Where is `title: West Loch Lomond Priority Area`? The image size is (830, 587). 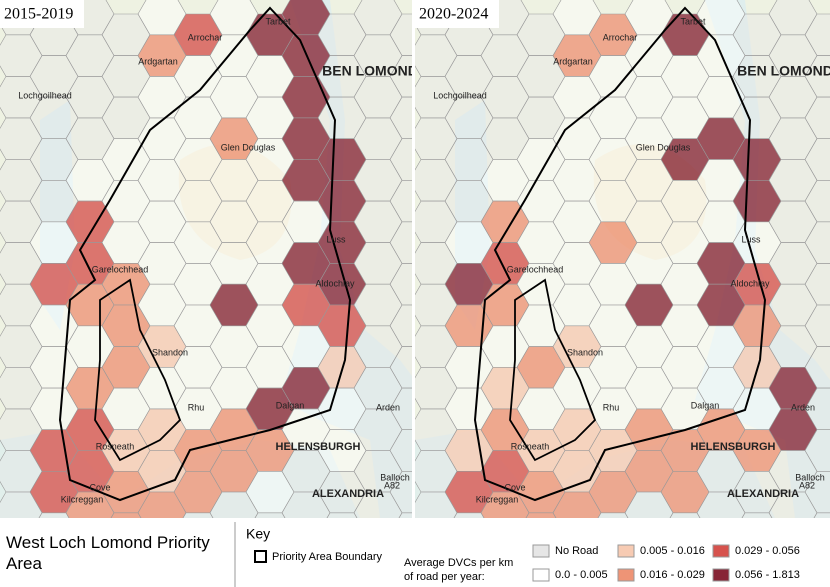
title: West Loch Lomond Priority Area is located at coordinates (108, 553).